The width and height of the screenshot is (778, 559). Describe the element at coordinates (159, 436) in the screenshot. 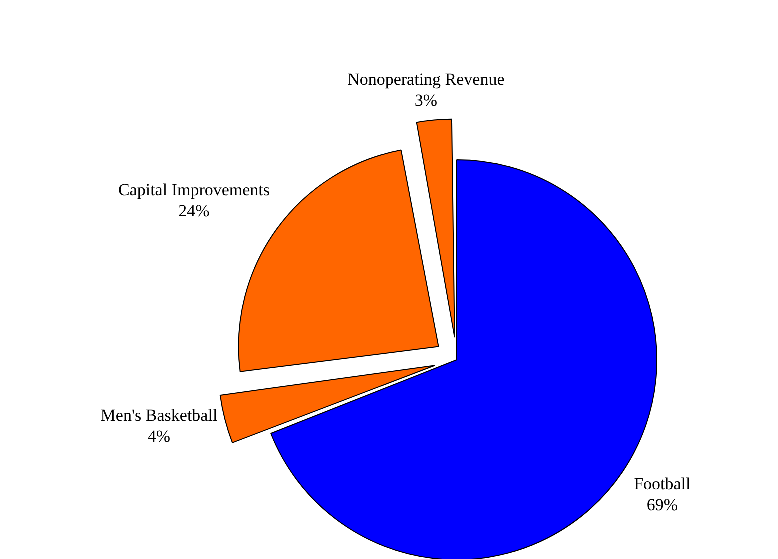

I see `data-label: 4%` at that location.